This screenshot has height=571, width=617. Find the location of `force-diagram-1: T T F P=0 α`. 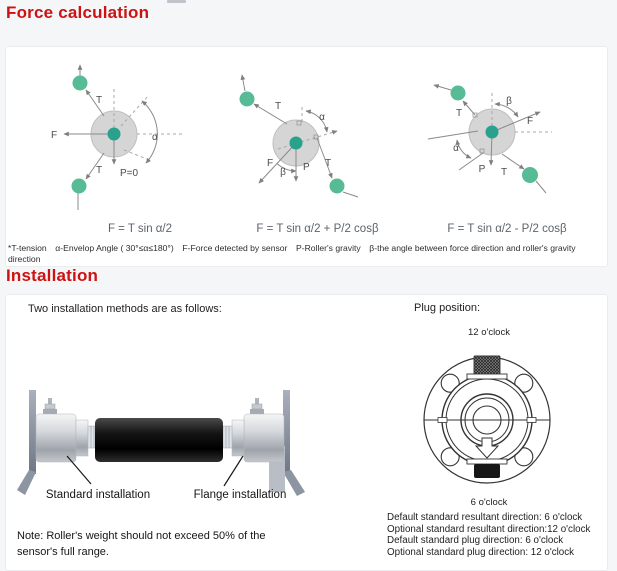

force-diagram-1: T T F P=0 α is located at coordinates (116, 137).